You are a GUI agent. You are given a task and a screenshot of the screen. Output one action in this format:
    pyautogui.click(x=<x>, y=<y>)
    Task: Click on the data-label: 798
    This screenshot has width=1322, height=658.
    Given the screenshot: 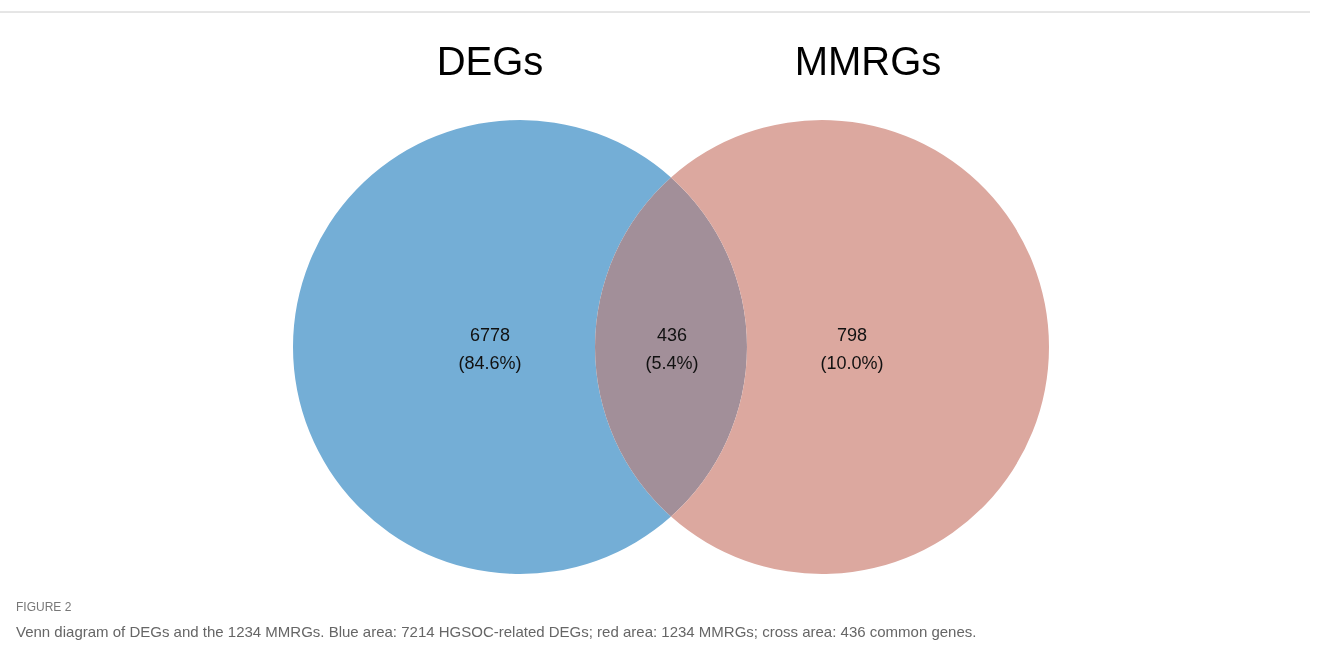 What is the action you would take?
    pyautogui.click(x=852, y=335)
    